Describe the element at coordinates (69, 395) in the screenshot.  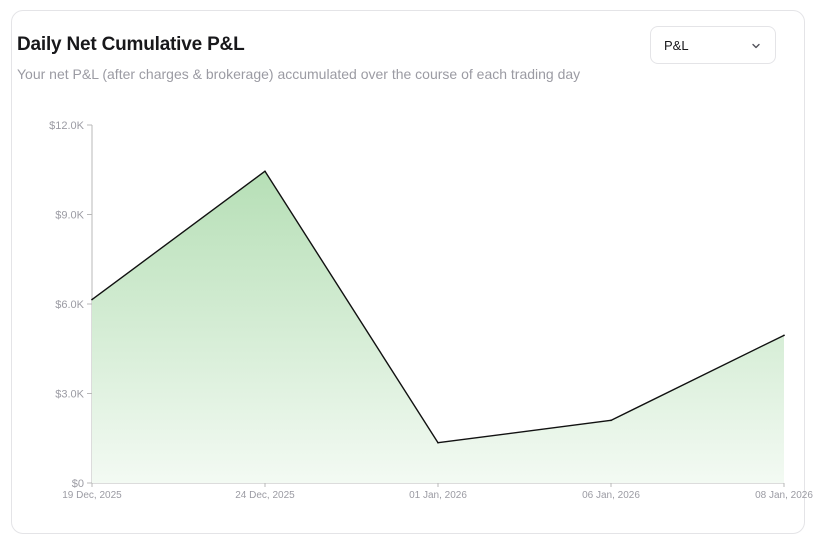
I see `y-tick-label: $3.0K` at that location.